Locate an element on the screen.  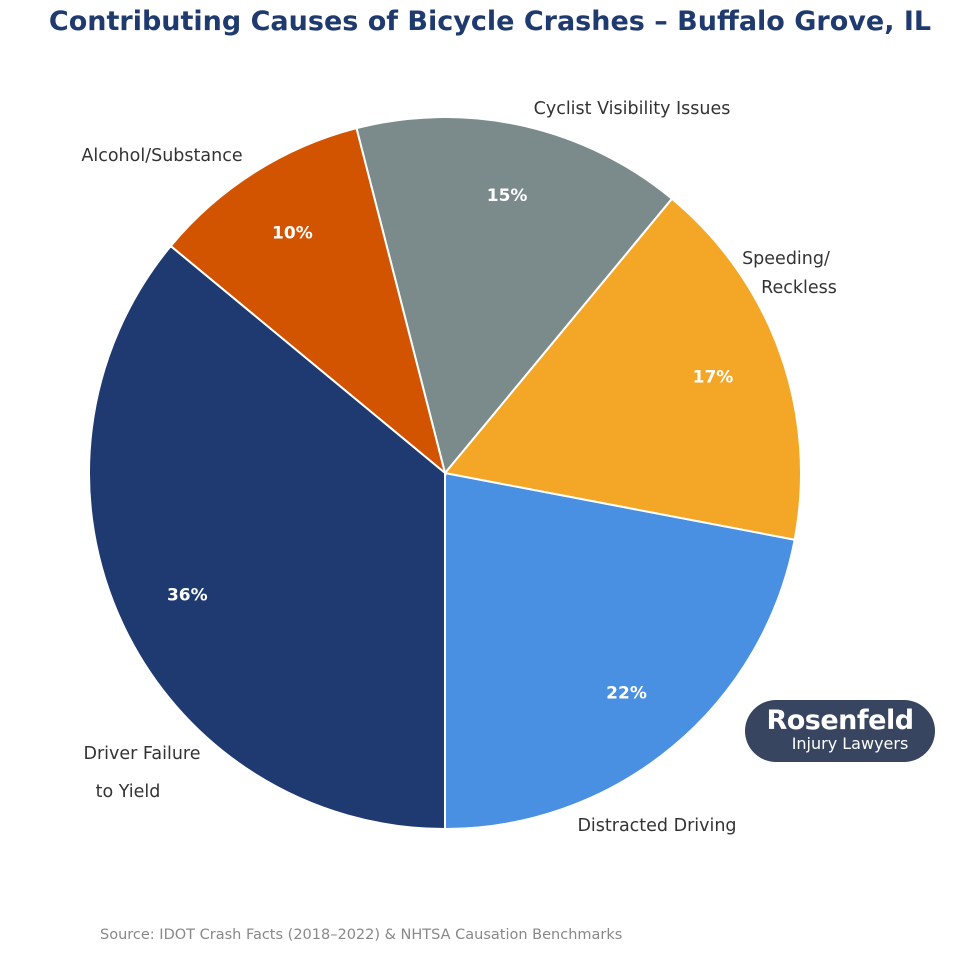
logo-name: Rosenfeld is located at coordinates (840, 720).